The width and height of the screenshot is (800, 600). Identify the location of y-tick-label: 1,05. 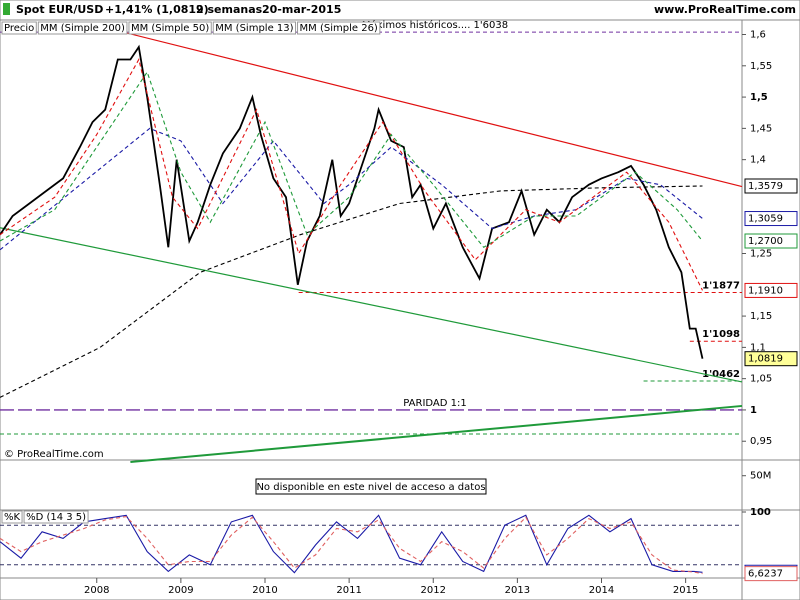
(761, 379).